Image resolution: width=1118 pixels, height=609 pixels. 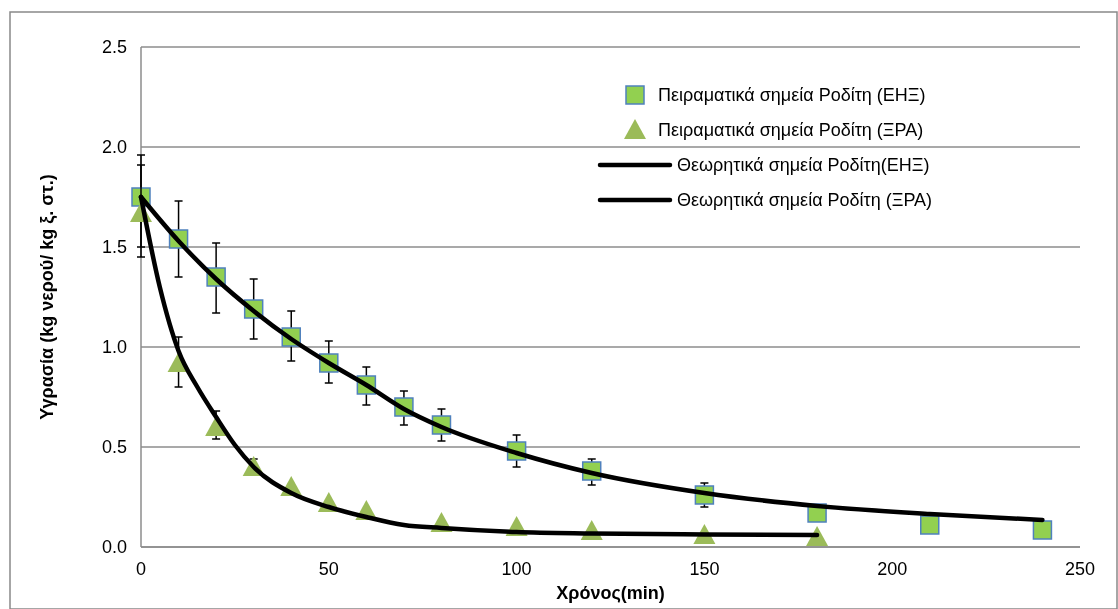 What do you see at coordinates (328, 569) in the screenshot?
I see `x-tick-label: 50` at bounding box center [328, 569].